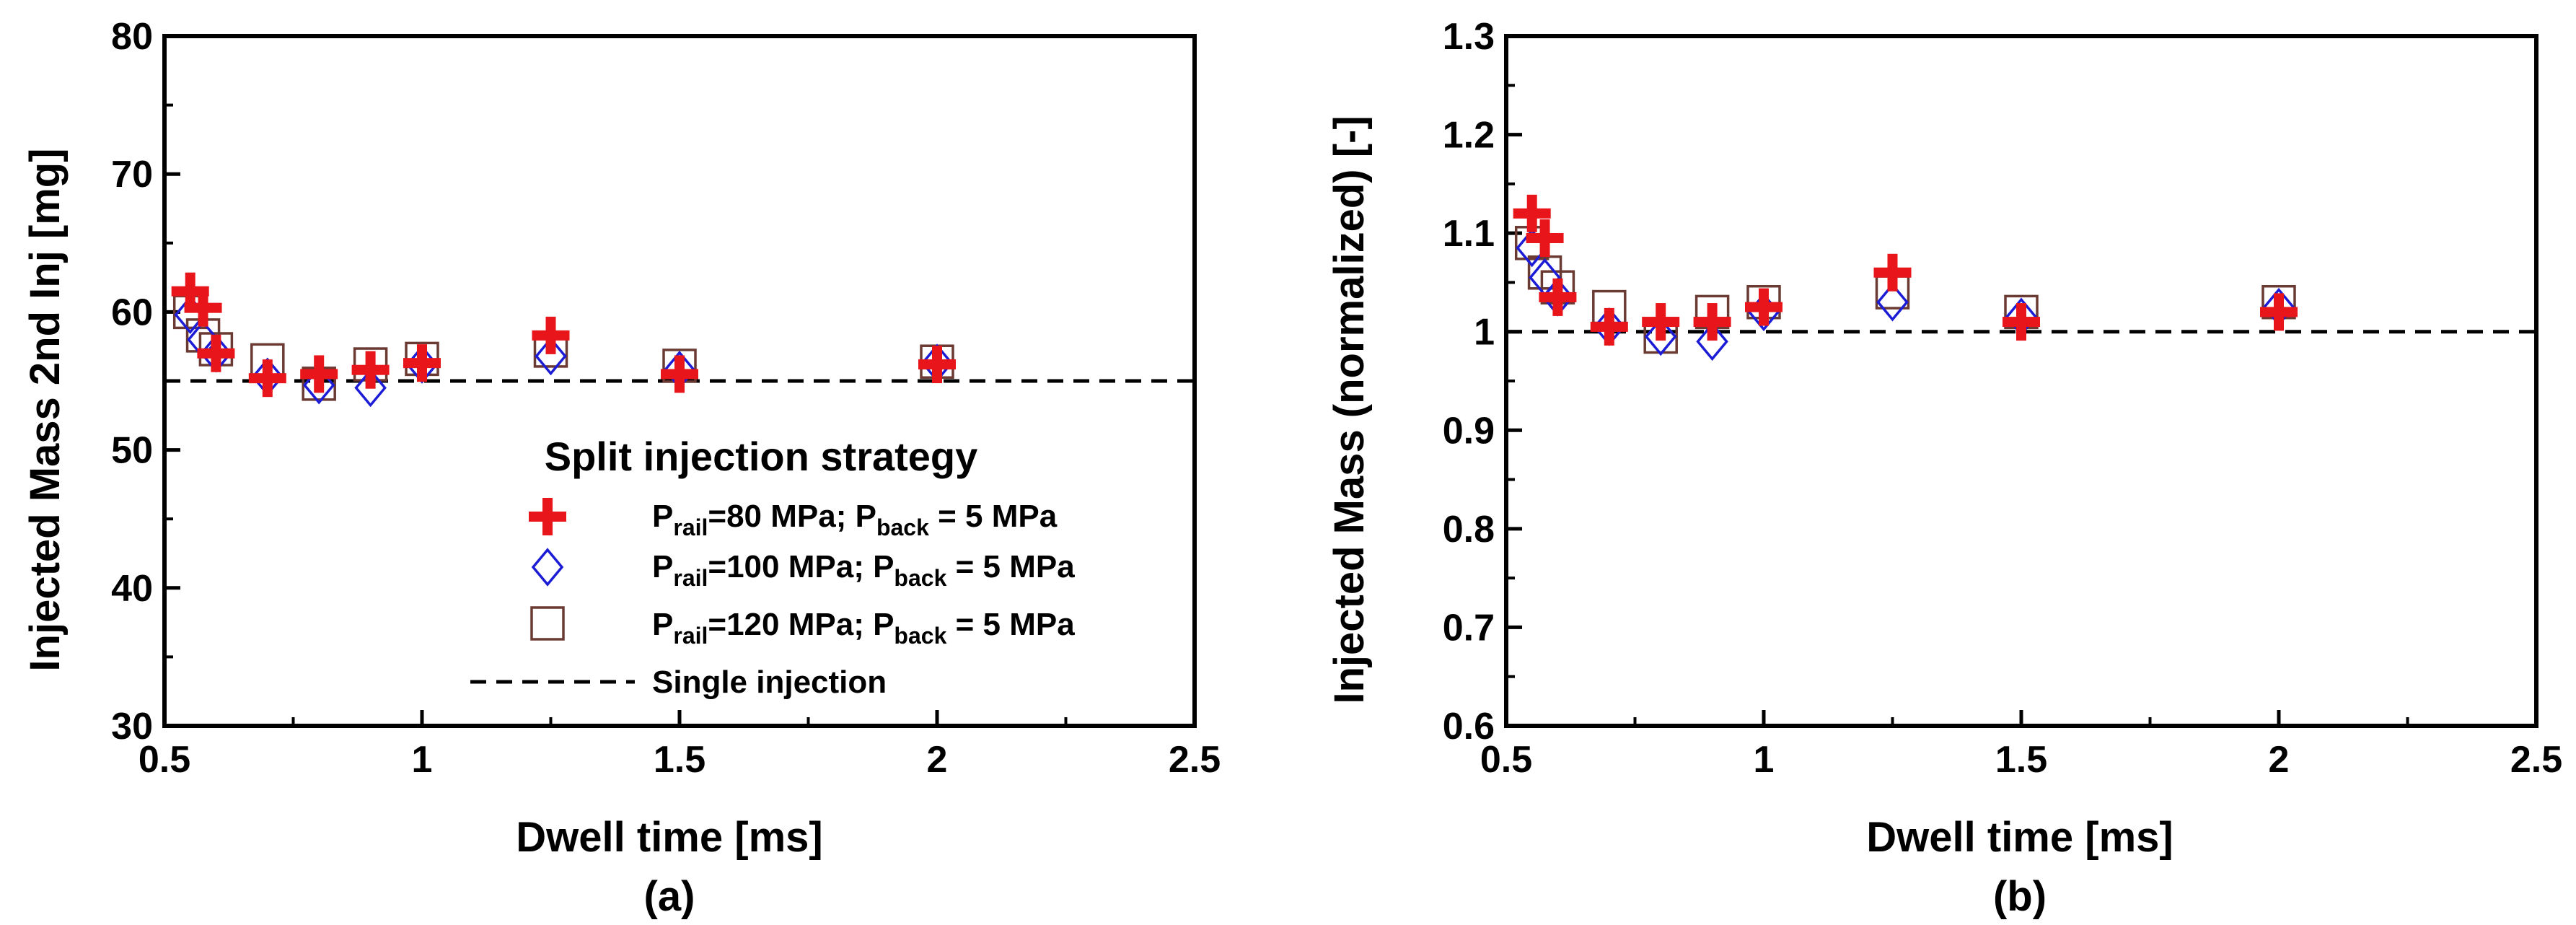 Image resolution: width=2576 pixels, height=925 pixels. What do you see at coordinates (2019, 837) in the screenshot?
I see `x-axis-title-b: Dwell time [ms]` at bounding box center [2019, 837].